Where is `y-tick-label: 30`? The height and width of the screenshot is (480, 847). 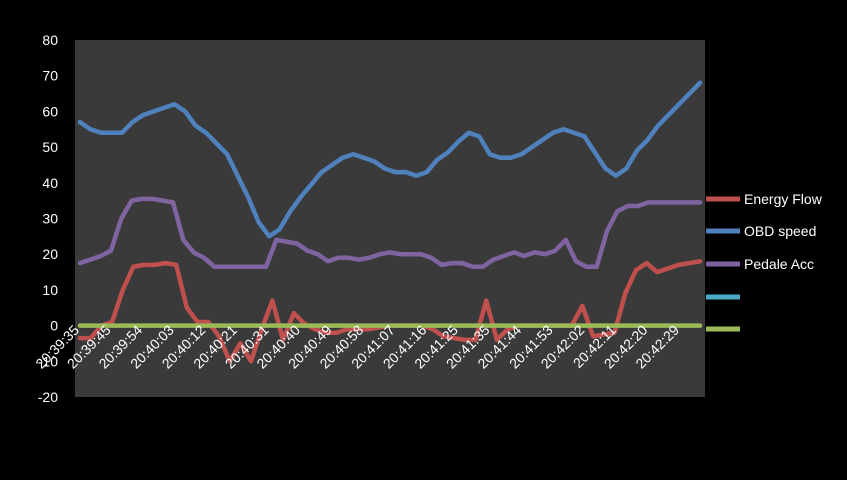 y-tick-label: 30 is located at coordinates (50, 219).